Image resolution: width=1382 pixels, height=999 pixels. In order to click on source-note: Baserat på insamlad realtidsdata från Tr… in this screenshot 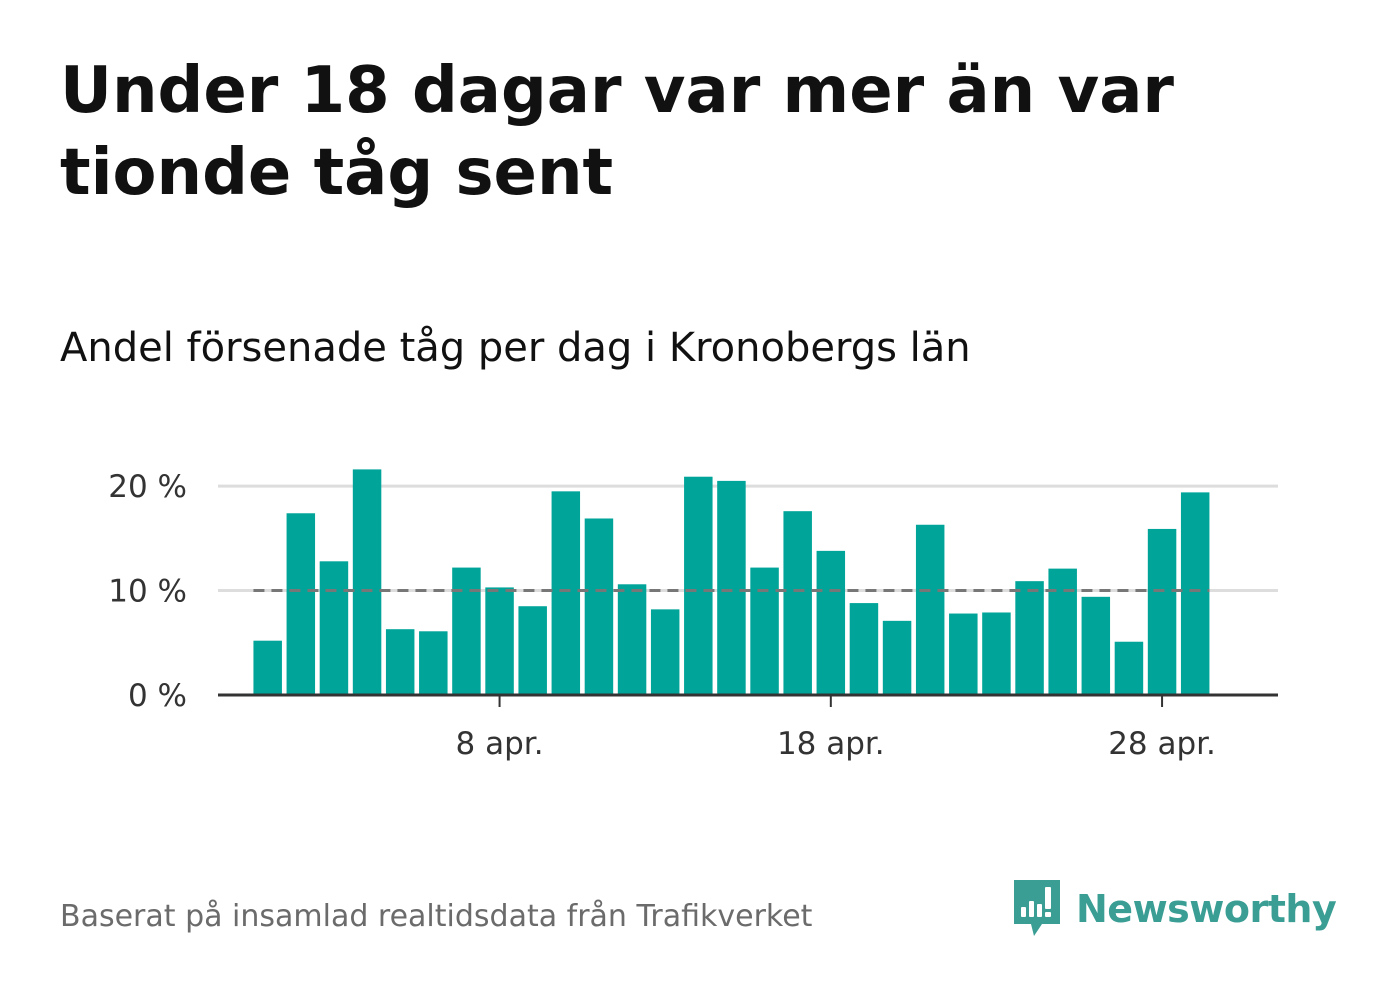, I will do `click(436, 916)`.